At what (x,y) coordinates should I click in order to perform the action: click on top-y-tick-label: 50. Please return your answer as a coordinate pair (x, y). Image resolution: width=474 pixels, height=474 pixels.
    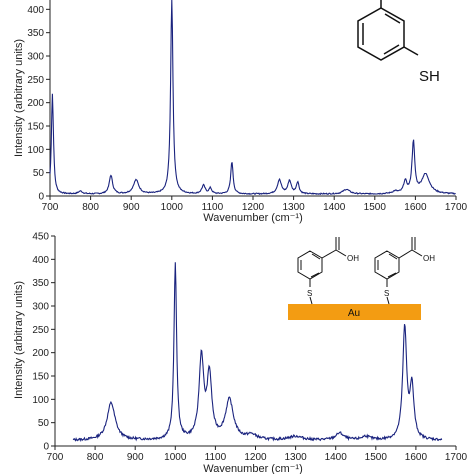
    Looking at the image, I should click on (39, 173).